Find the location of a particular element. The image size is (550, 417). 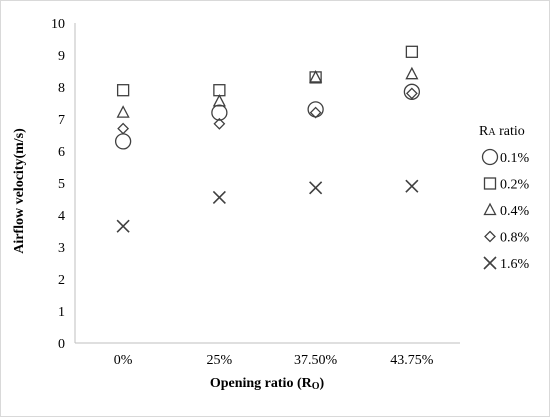

legend-label: 0.2% is located at coordinates (515, 185).